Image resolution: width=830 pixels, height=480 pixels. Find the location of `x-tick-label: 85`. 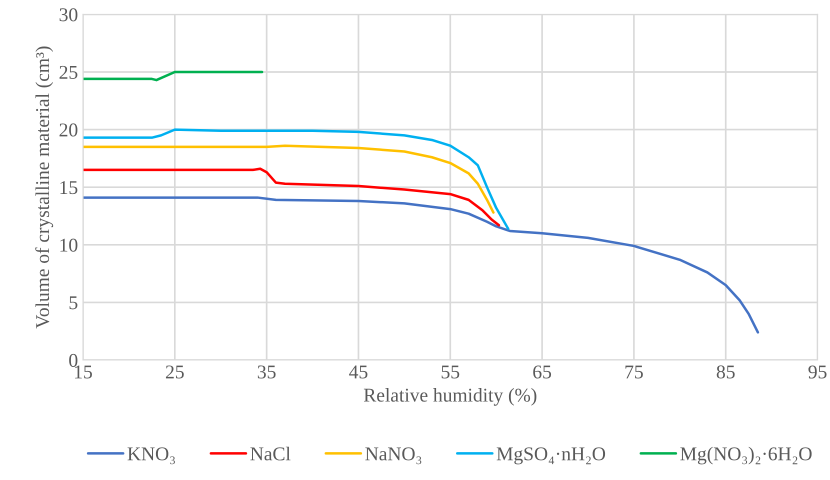

x-tick-label: 85 is located at coordinates (725, 372).